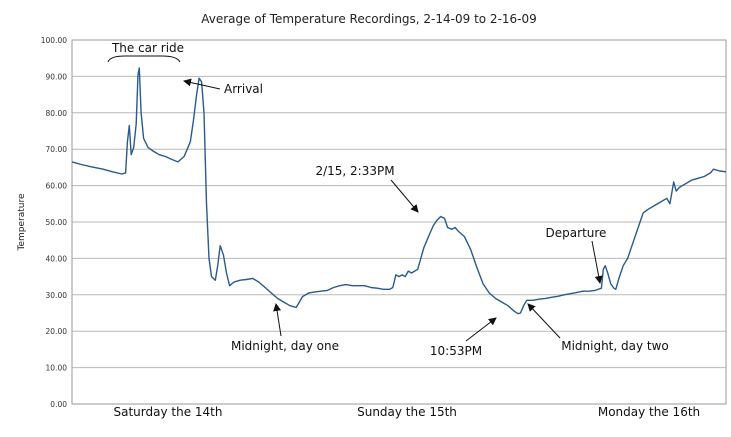  Describe the element at coordinates (144, 59) in the screenshot. I see `car-ride-bracket` at that location.